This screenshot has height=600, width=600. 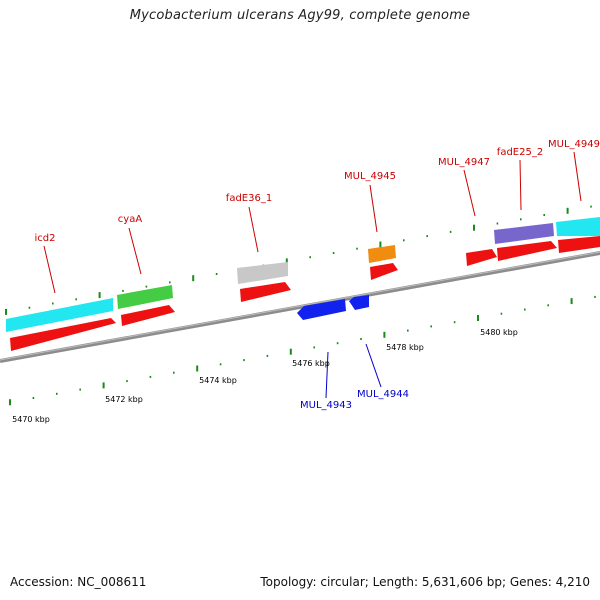 I want to click on kbp-label-5470: 5470 kbp, so click(x=31, y=419).